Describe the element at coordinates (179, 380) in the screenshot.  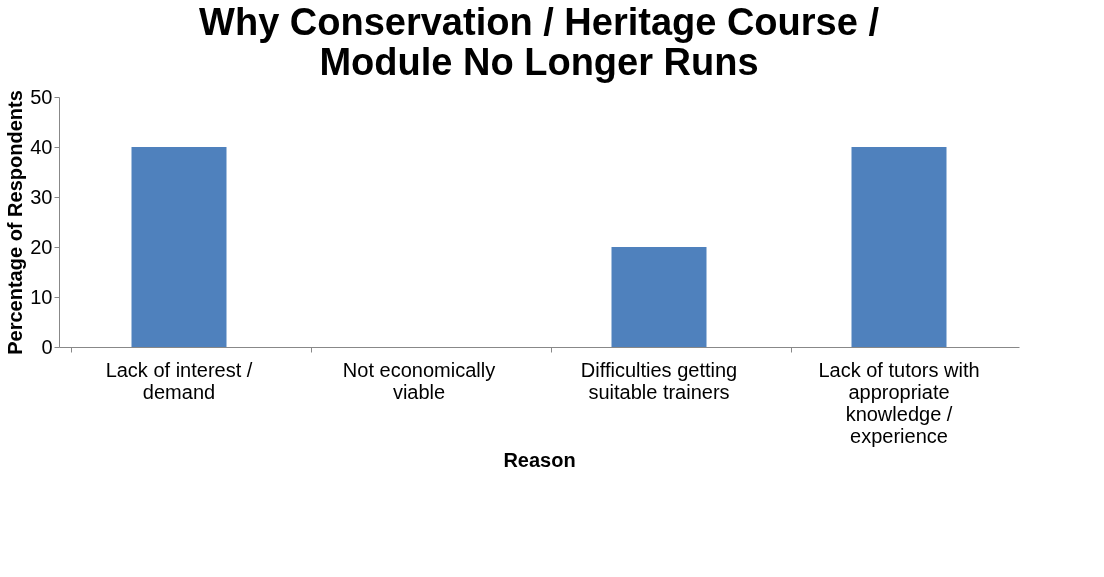
I see `x-tick-label: Lack of interest / demand` at that location.